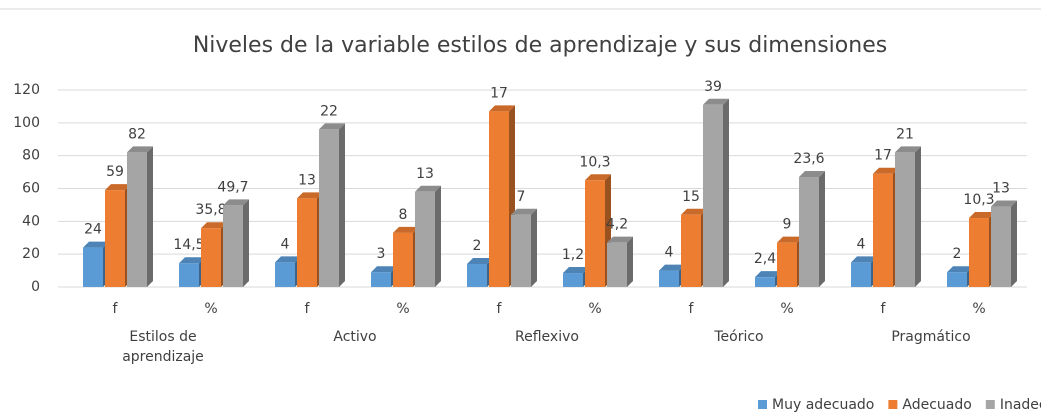 This screenshot has width=1041, height=415. Describe the element at coordinates (617, 225) in the screenshot. I see `data-label: 4,2` at that location.